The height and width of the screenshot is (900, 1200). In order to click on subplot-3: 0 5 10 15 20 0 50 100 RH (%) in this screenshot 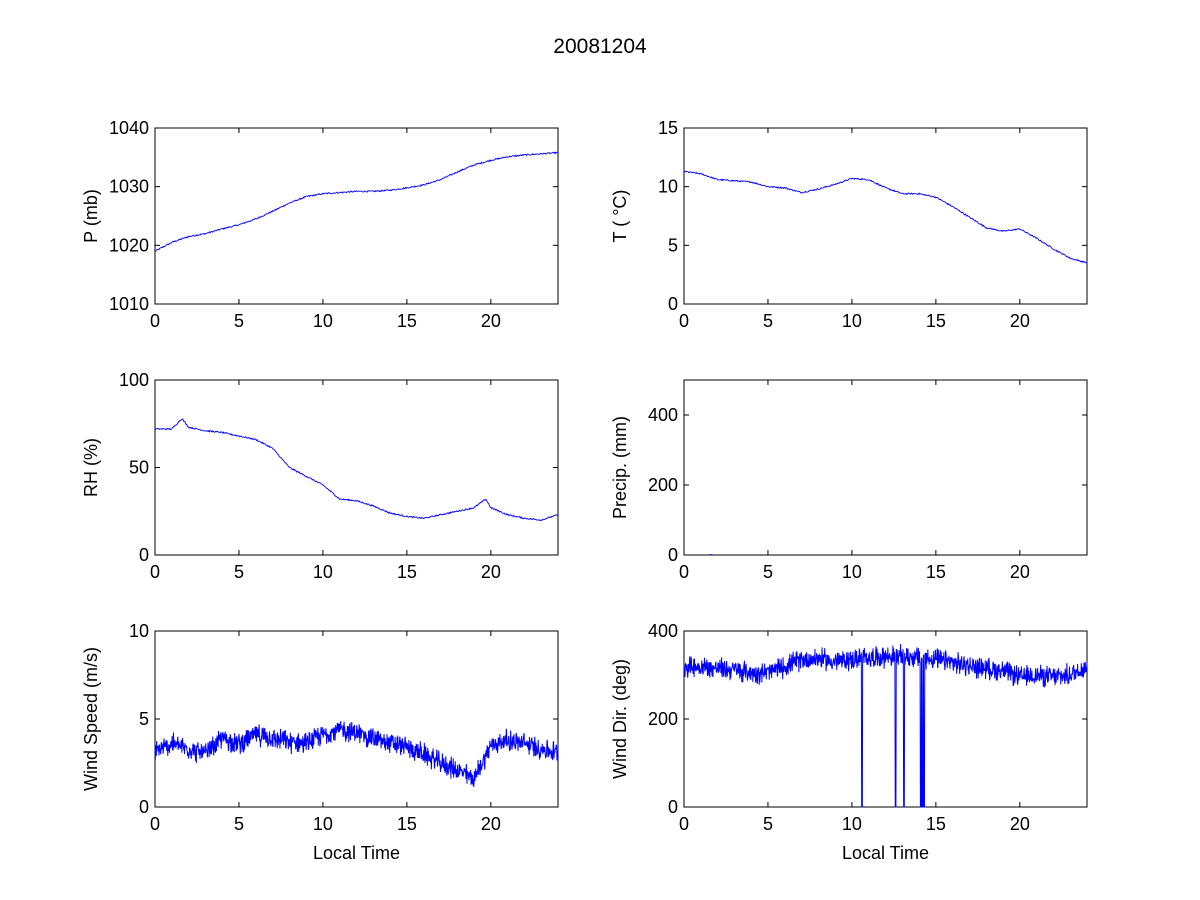, I will do `click(320, 476)`.